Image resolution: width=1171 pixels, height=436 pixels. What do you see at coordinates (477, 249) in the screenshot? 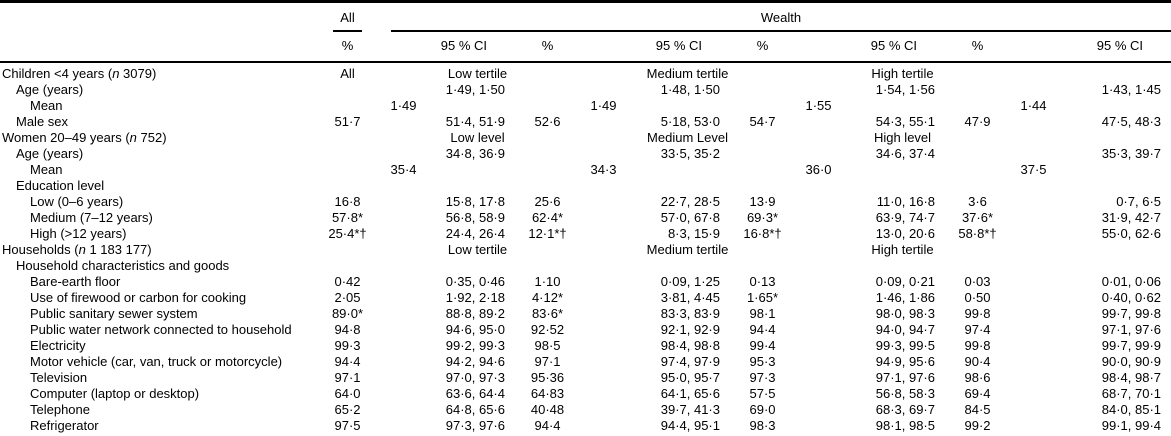
I see `group-label-cell: Low tertile` at bounding box center [477, 249].